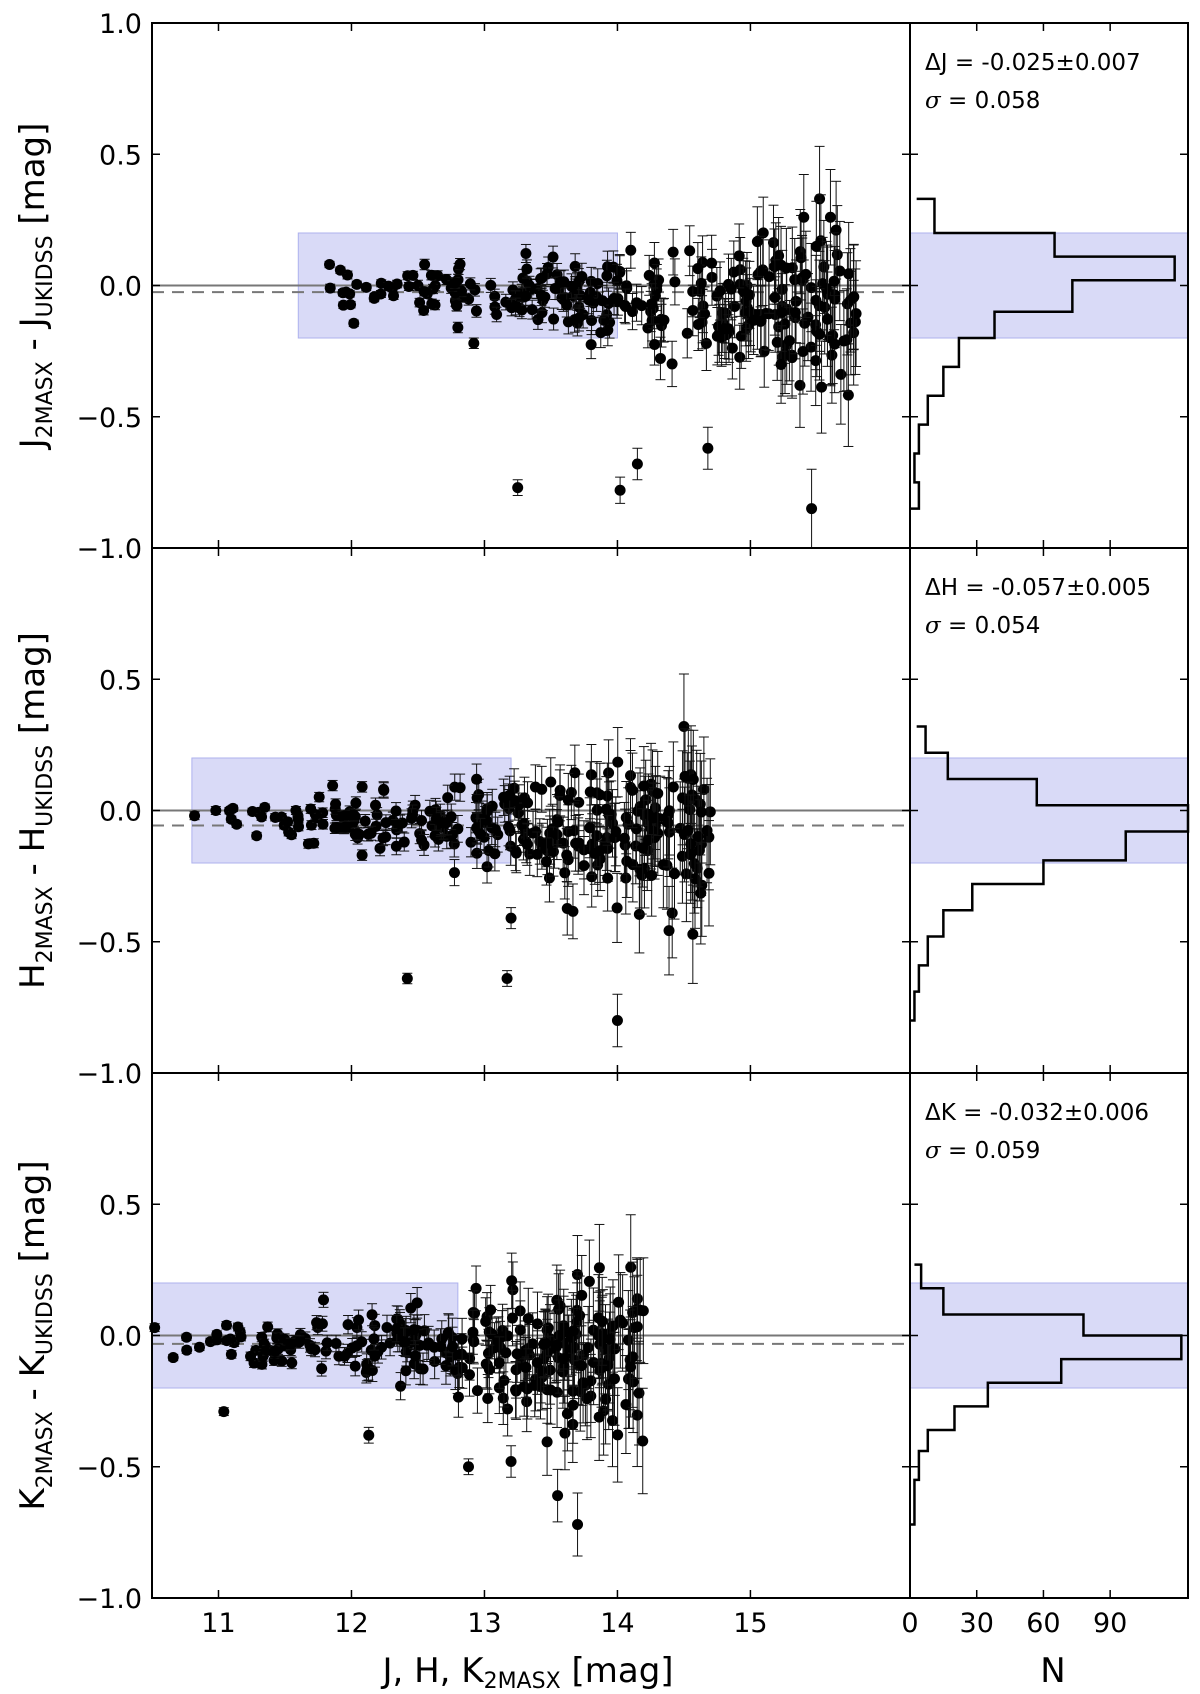 The height and width of the screenshot is (1694, 1200). I want to click on x-tick-label: 12, so click(351, 1623).